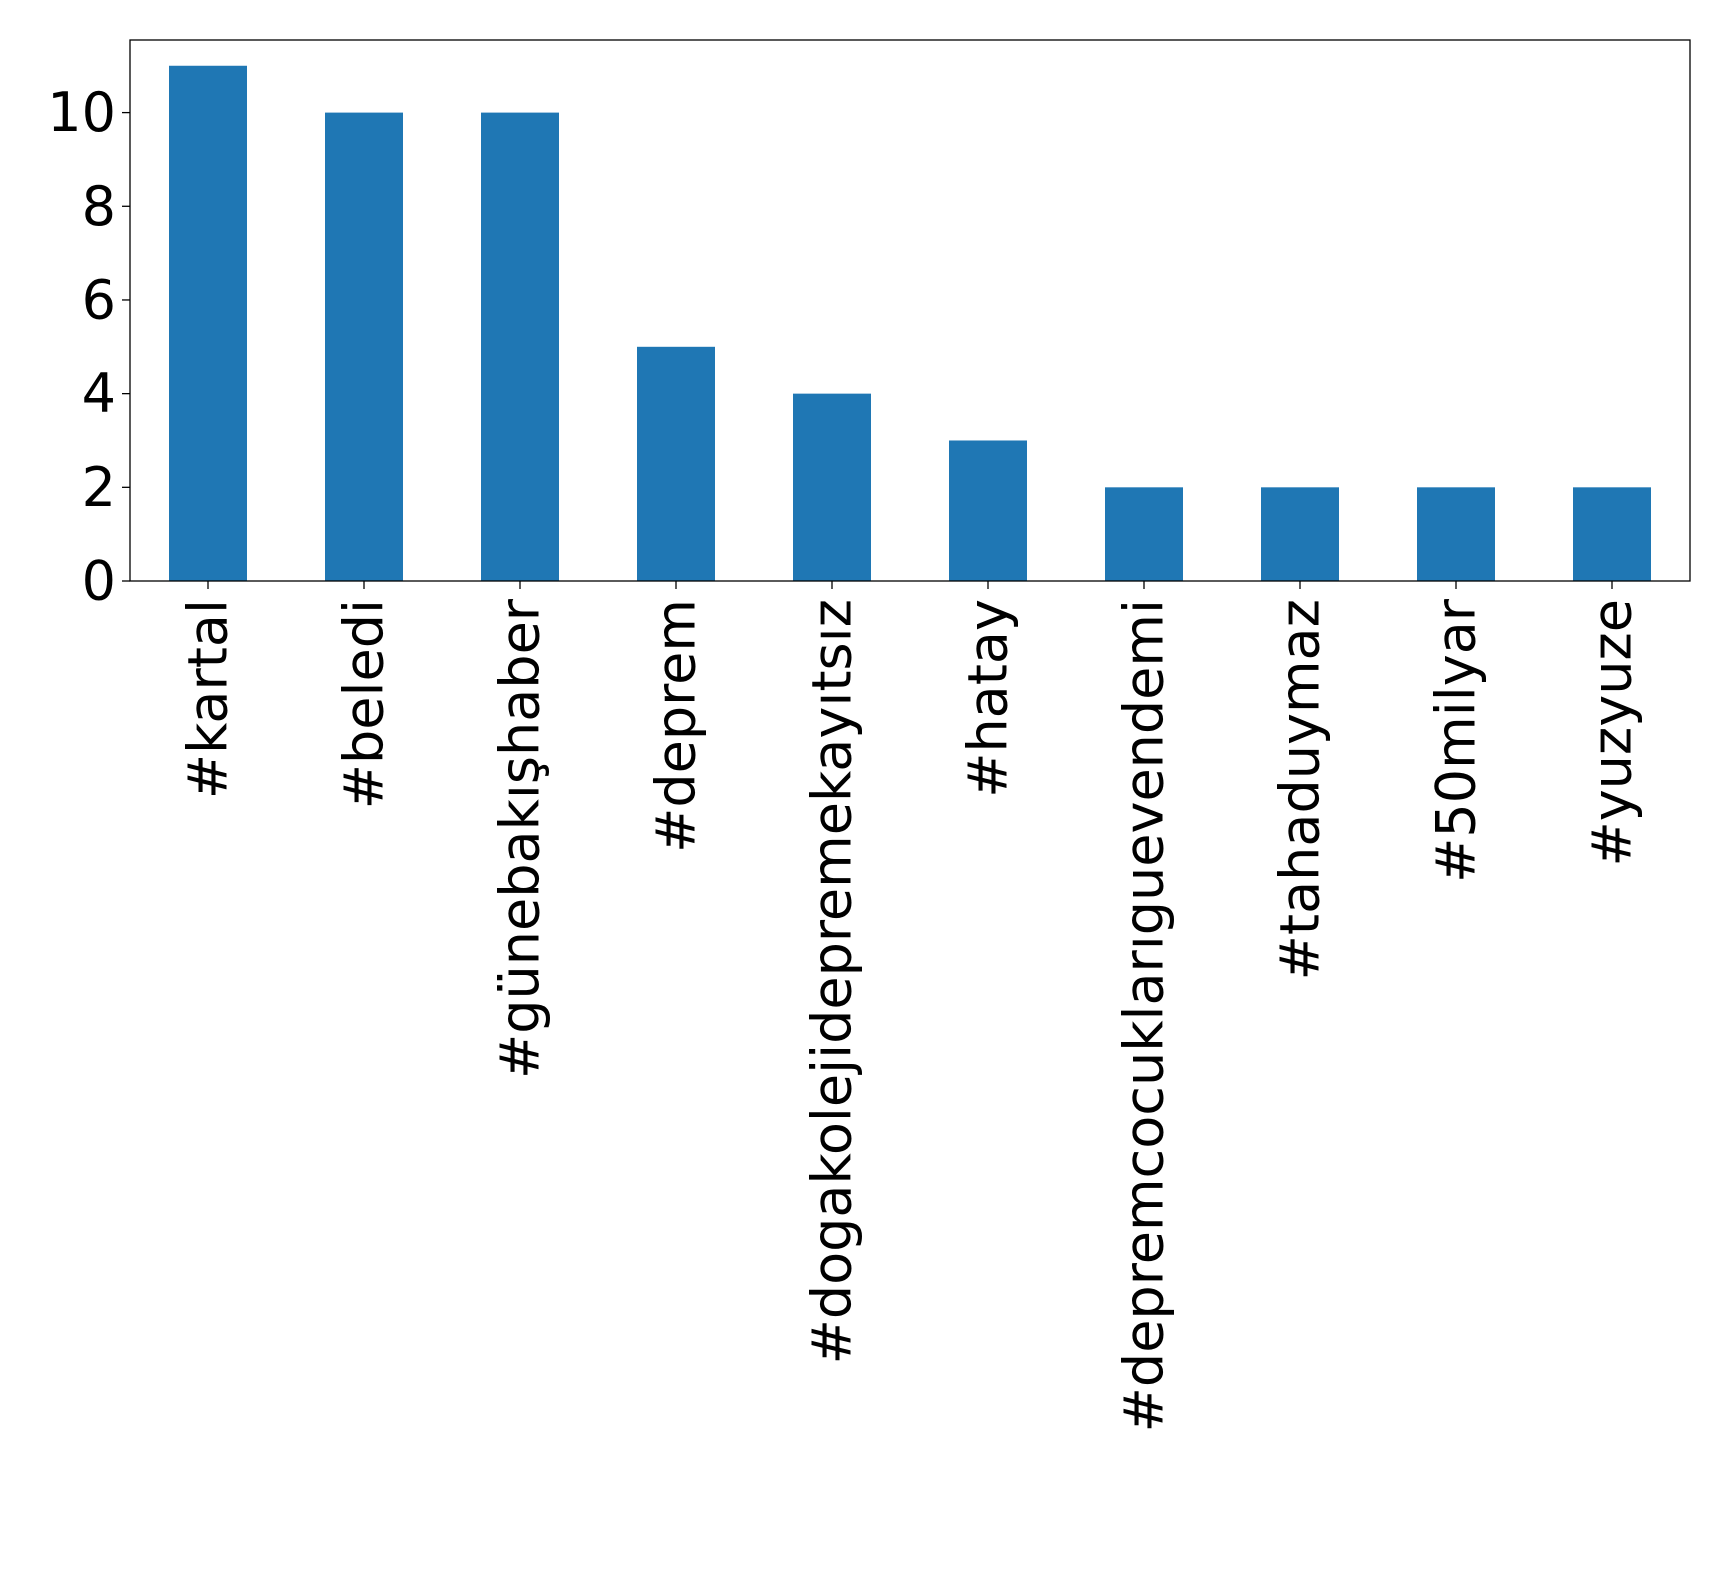  I want to click on x-tick-label: #beledi, so click(364, 704).